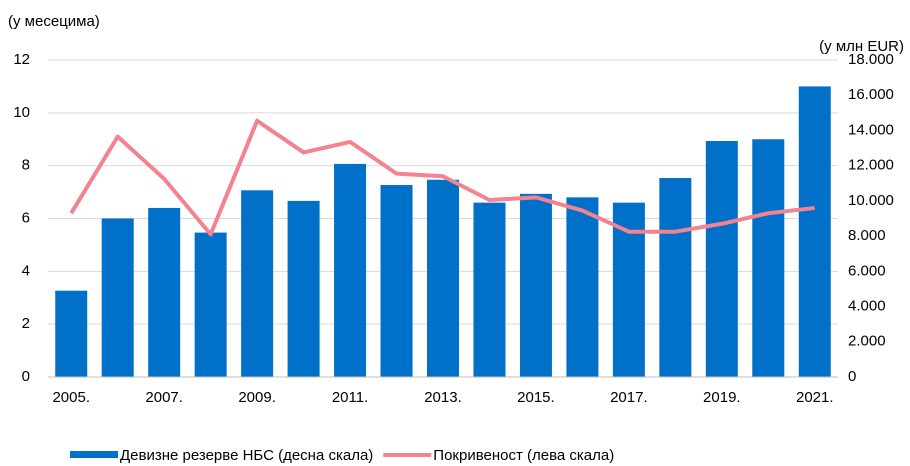 This screenshot has width=910, height=466. I want to click on y2-tick-label: 12.000, so click(871, 165).